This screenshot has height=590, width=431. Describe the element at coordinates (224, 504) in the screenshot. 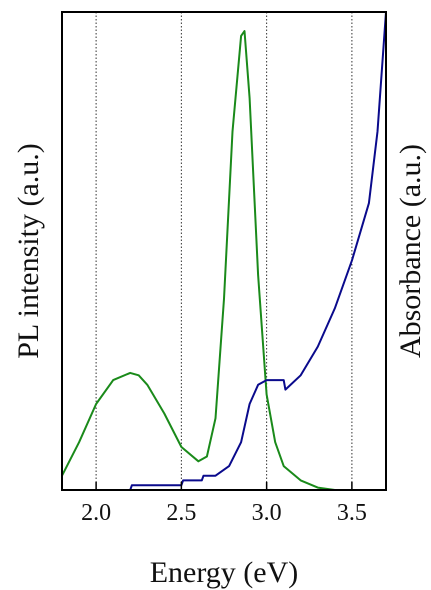

I see `x-ticks: 2.0 2.5 3.0 3.5` at that location.